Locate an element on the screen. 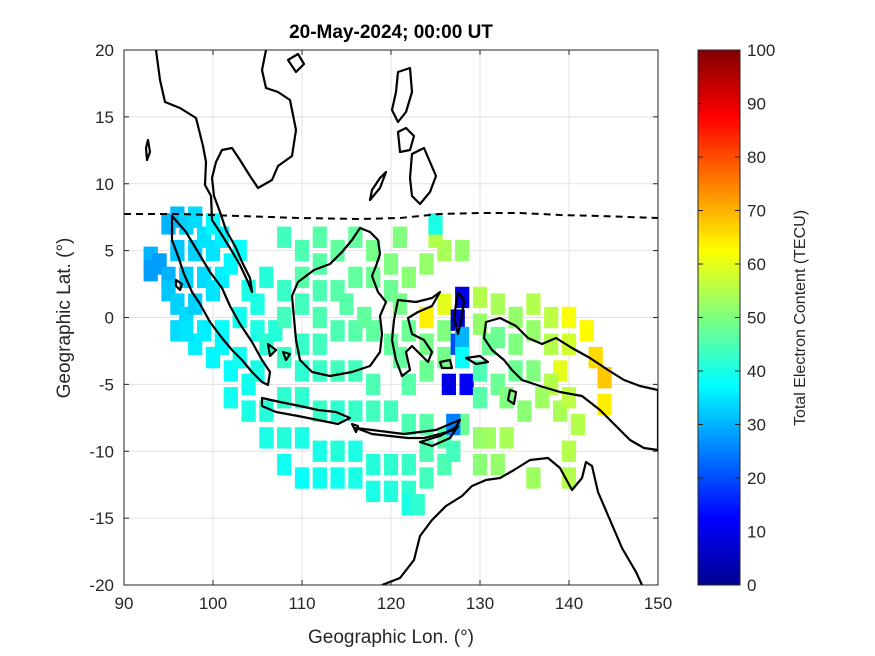 Image resolution: width=875 pixels, height=656 pixels. coastline-palawan is located at coordinates (378, 186).